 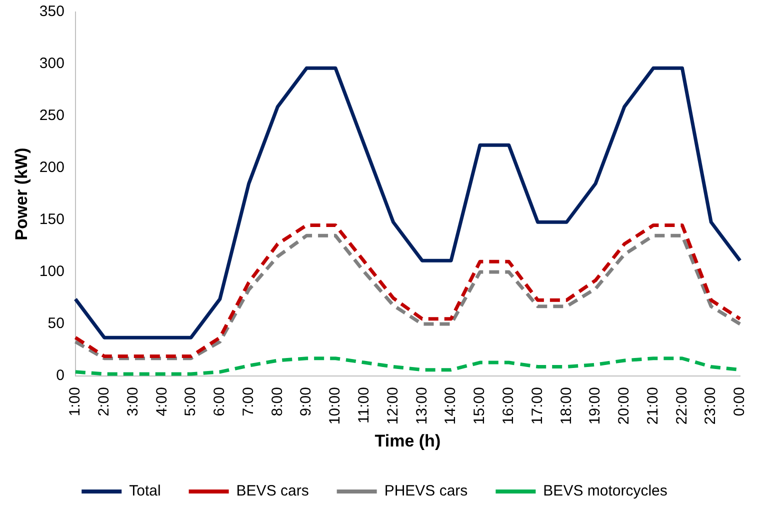 What do you see at coordinates (479, 406) in the screenshot?
I see `x-tick-label: 15:00` at bounding box center [479, 406].